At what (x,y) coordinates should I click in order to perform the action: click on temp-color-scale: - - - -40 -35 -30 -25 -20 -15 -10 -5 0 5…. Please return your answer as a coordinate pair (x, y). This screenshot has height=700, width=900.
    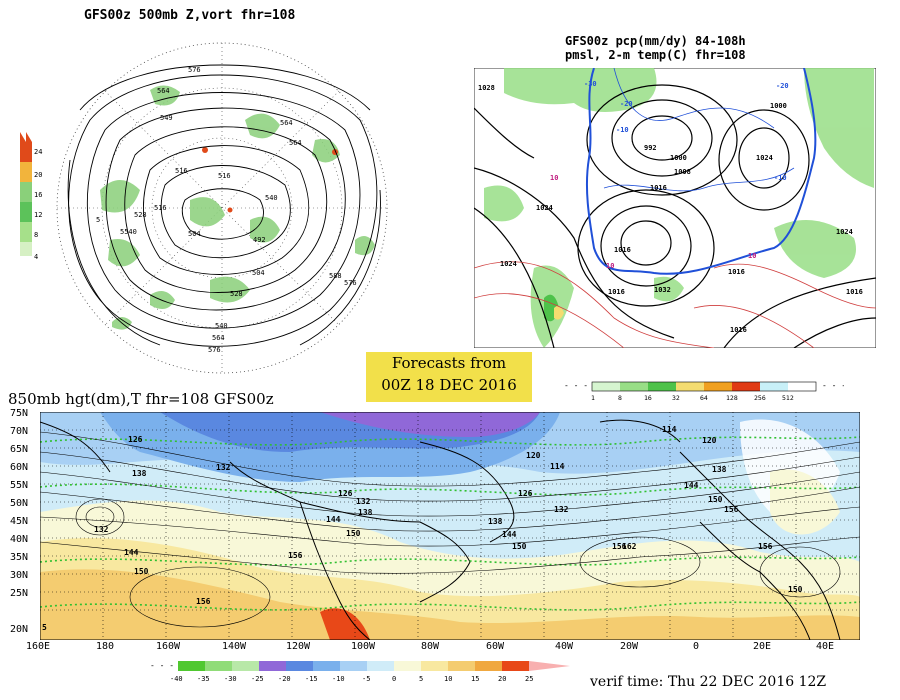
    Looking at the image, I should click on (360, 672).